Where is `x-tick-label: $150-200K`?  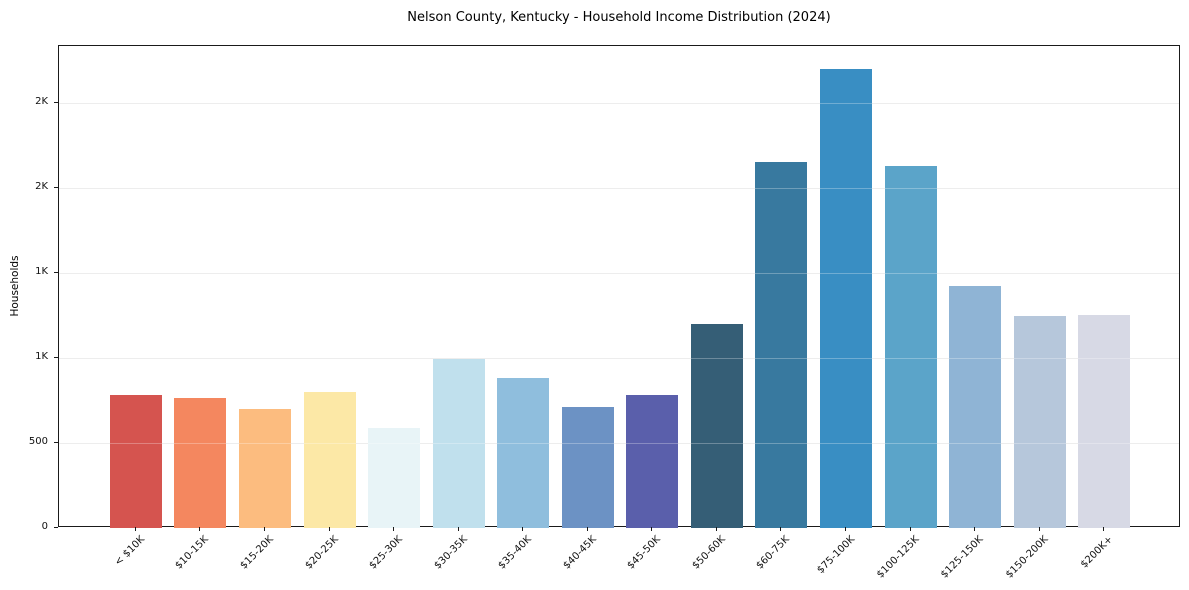 x-tick-label: $150-200K is located at coordinates (1027, 557).